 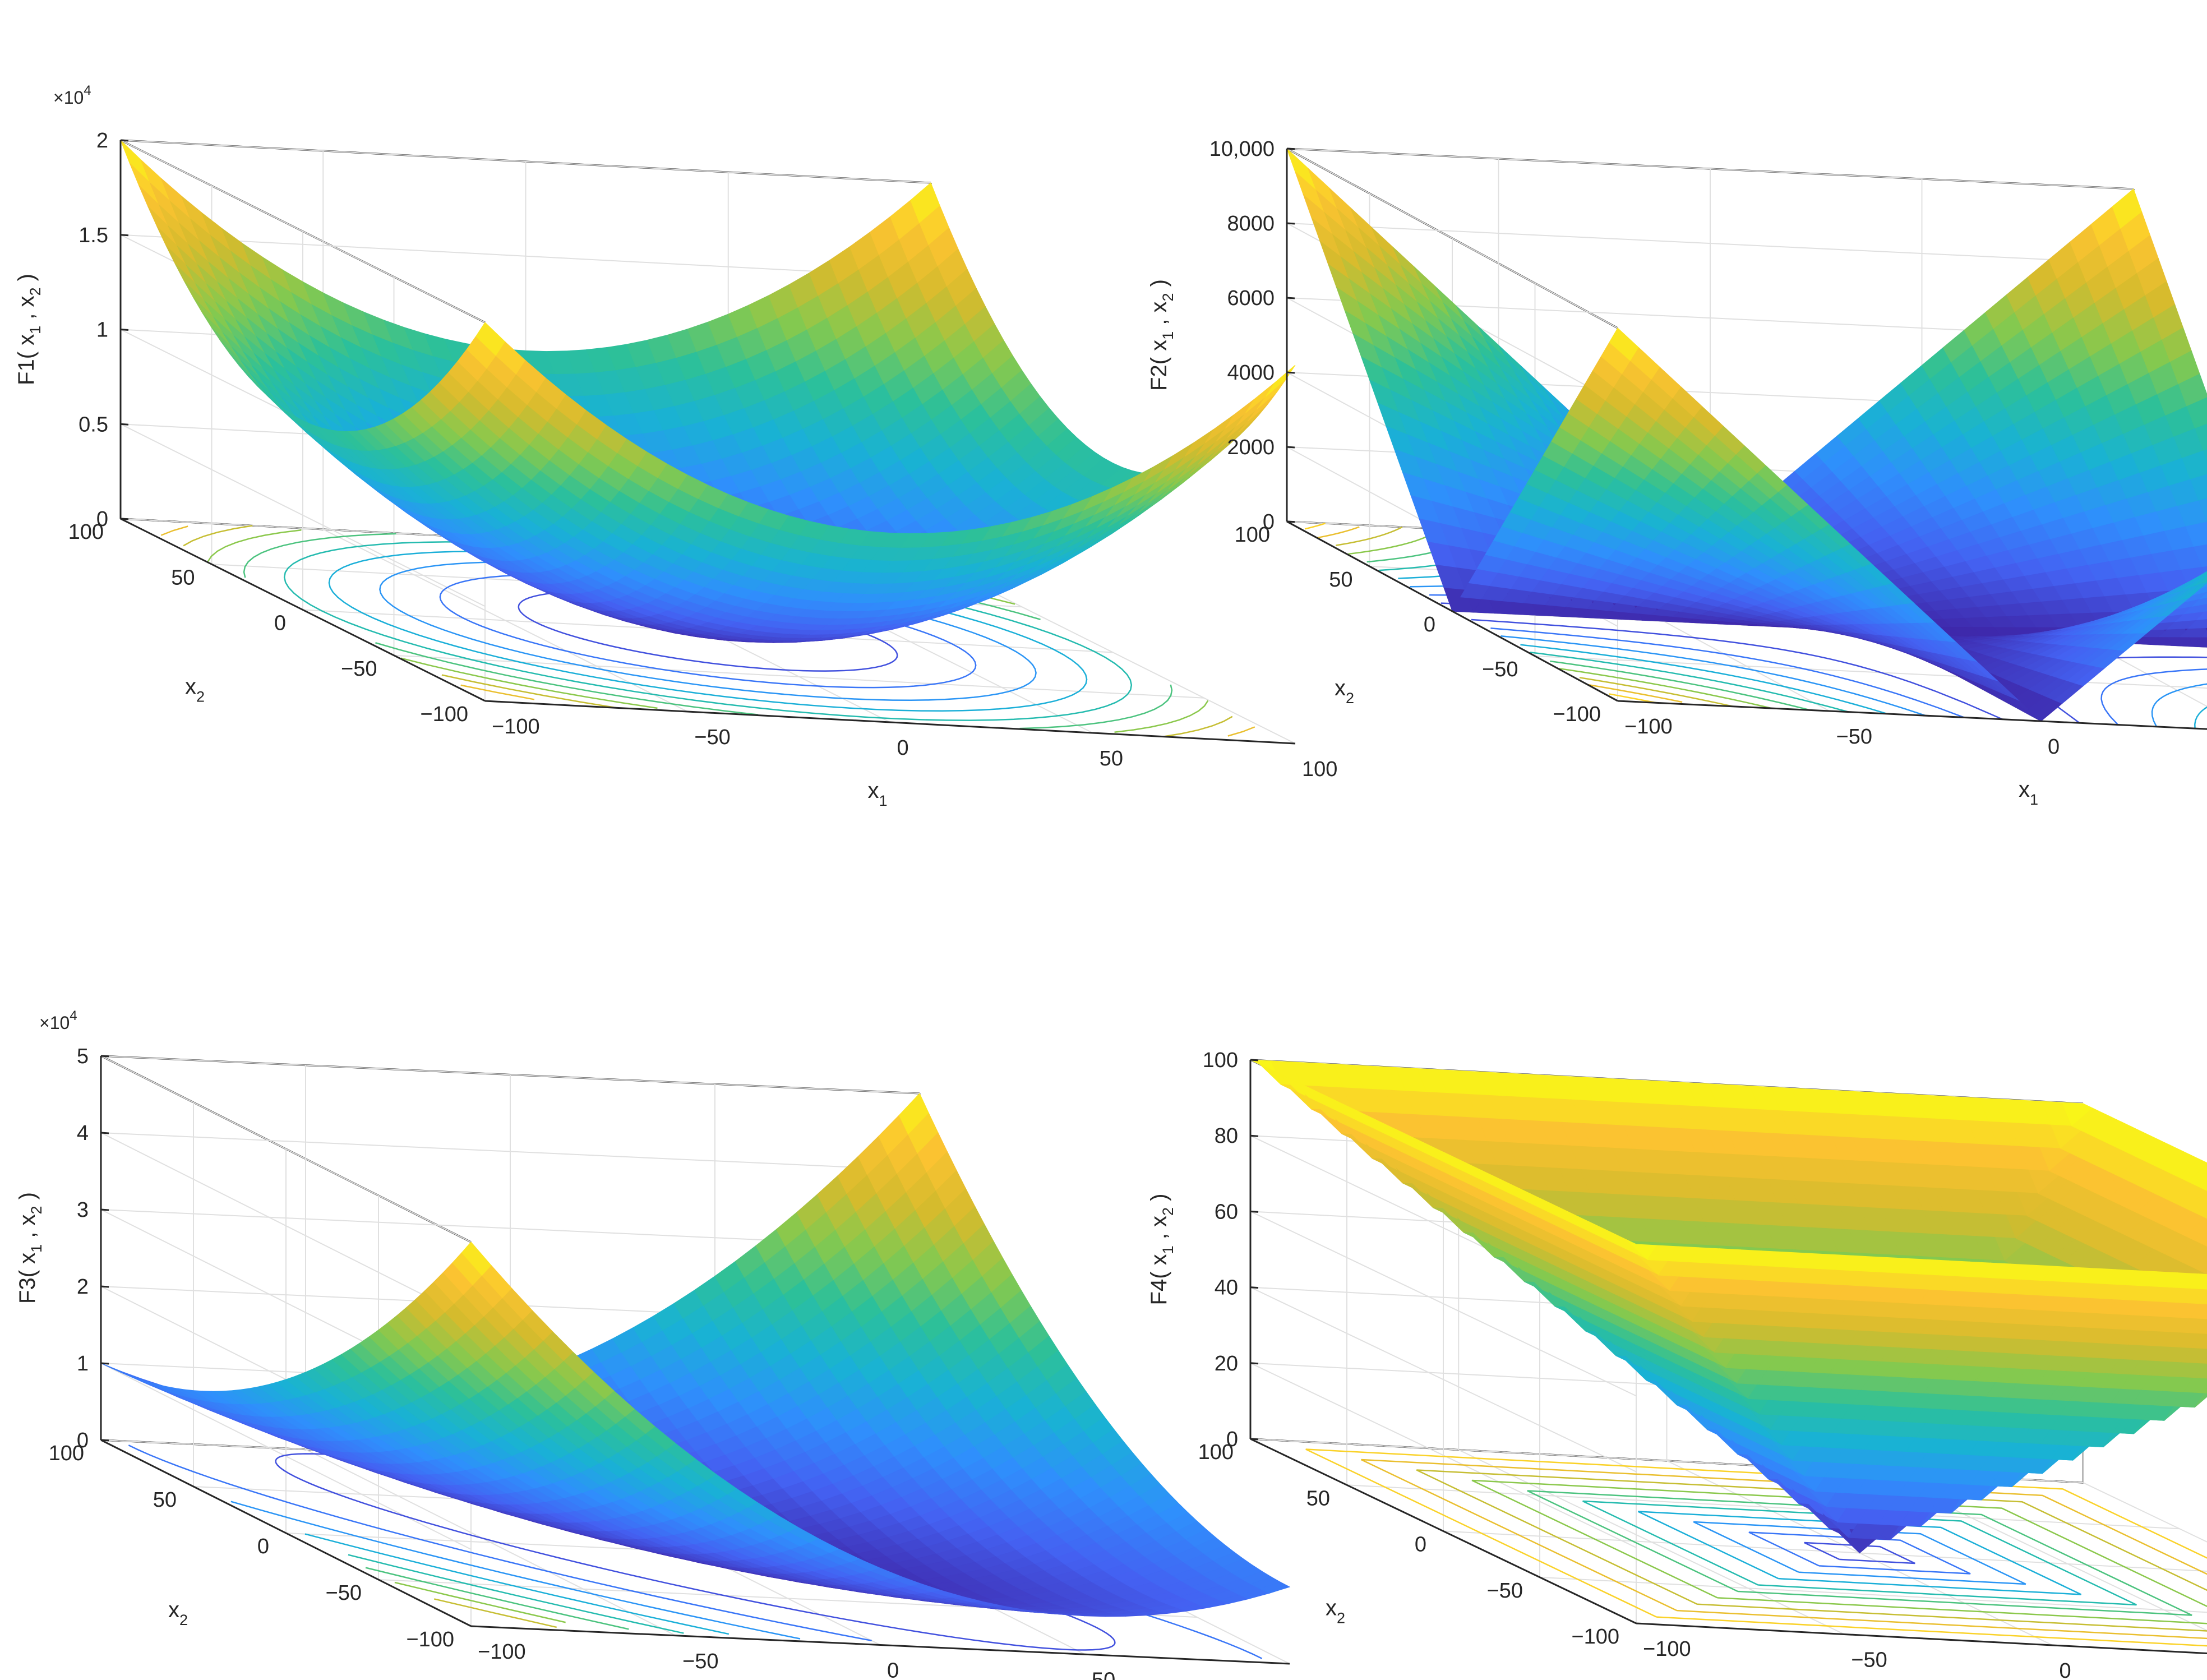 I want to click on z-tick-label: 1.5, so click(x=93, y=235).